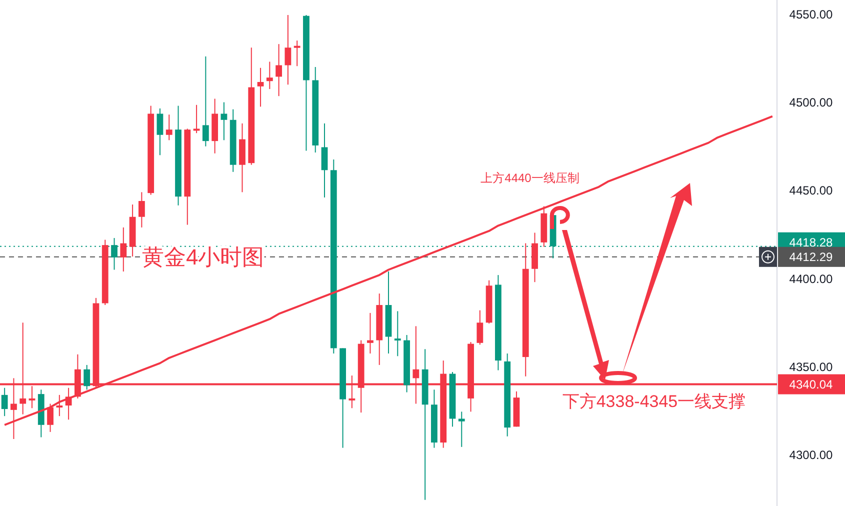  What do you see at coordinates (811, 455) in the screenshot?
I see `y-tick-label: 4300.00` at bounding box center [811, 455].